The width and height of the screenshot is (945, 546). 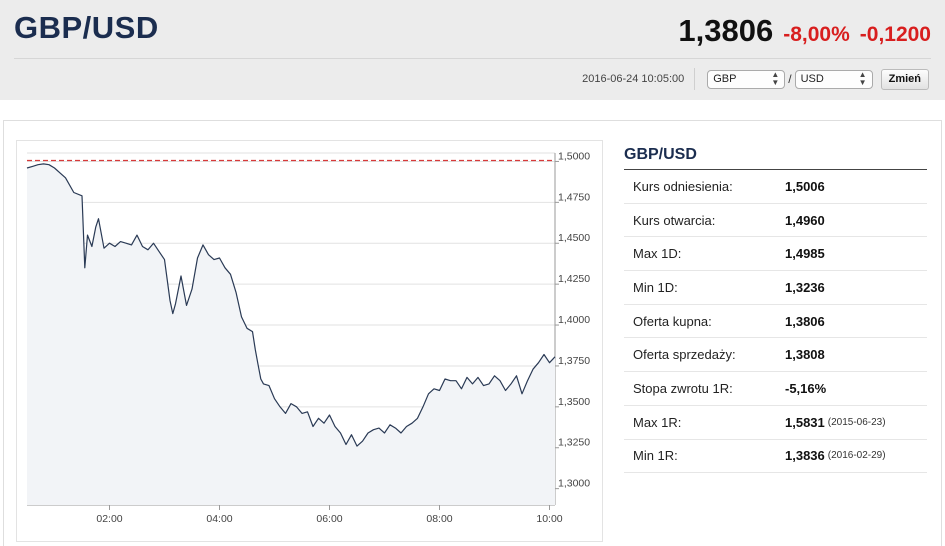 What do you see at coordinates (725, 79) in the screenshot?
I see `base-currency-value: GBP` at bounding box center [725, 79].